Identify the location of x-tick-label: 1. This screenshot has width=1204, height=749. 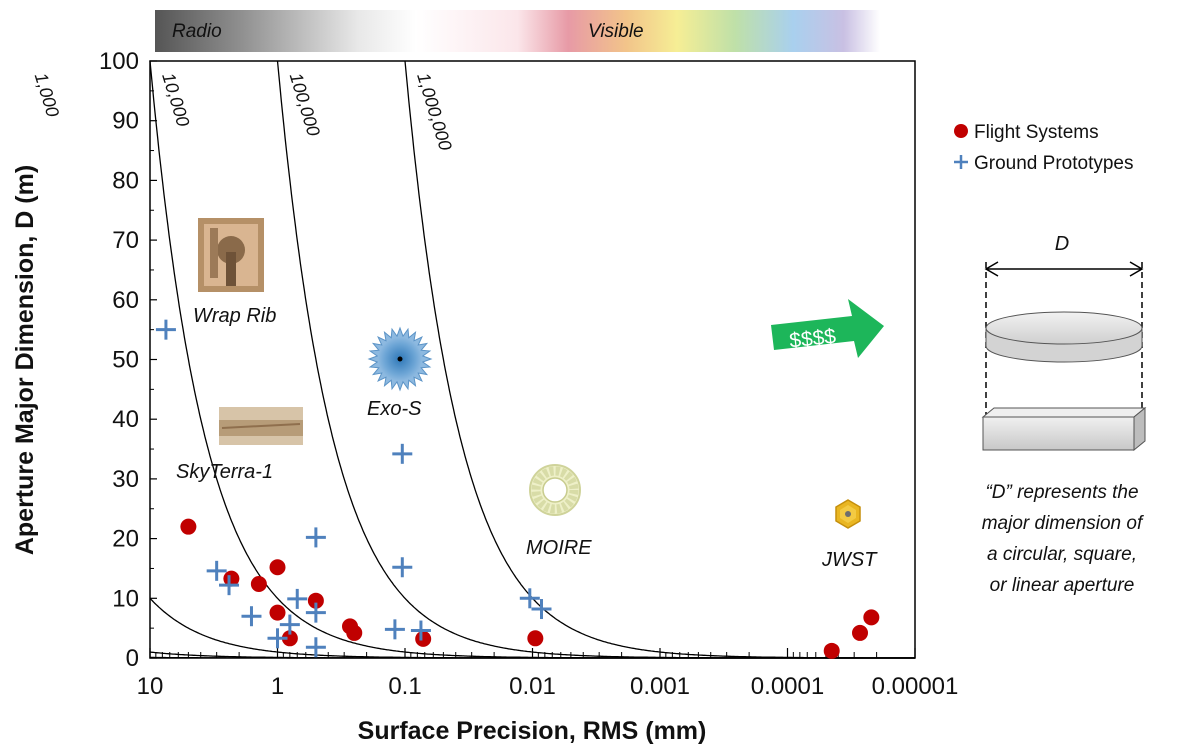
(277, 686).